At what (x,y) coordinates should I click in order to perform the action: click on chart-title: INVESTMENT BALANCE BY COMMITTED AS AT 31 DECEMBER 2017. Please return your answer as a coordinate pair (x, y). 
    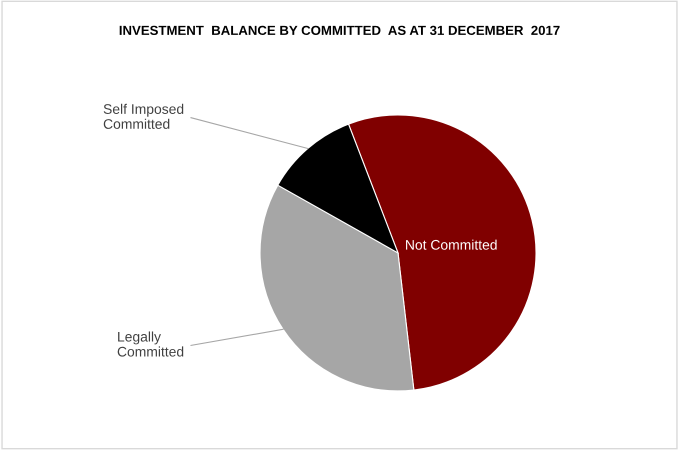
    Looking at the image, I should click on (340, 31).